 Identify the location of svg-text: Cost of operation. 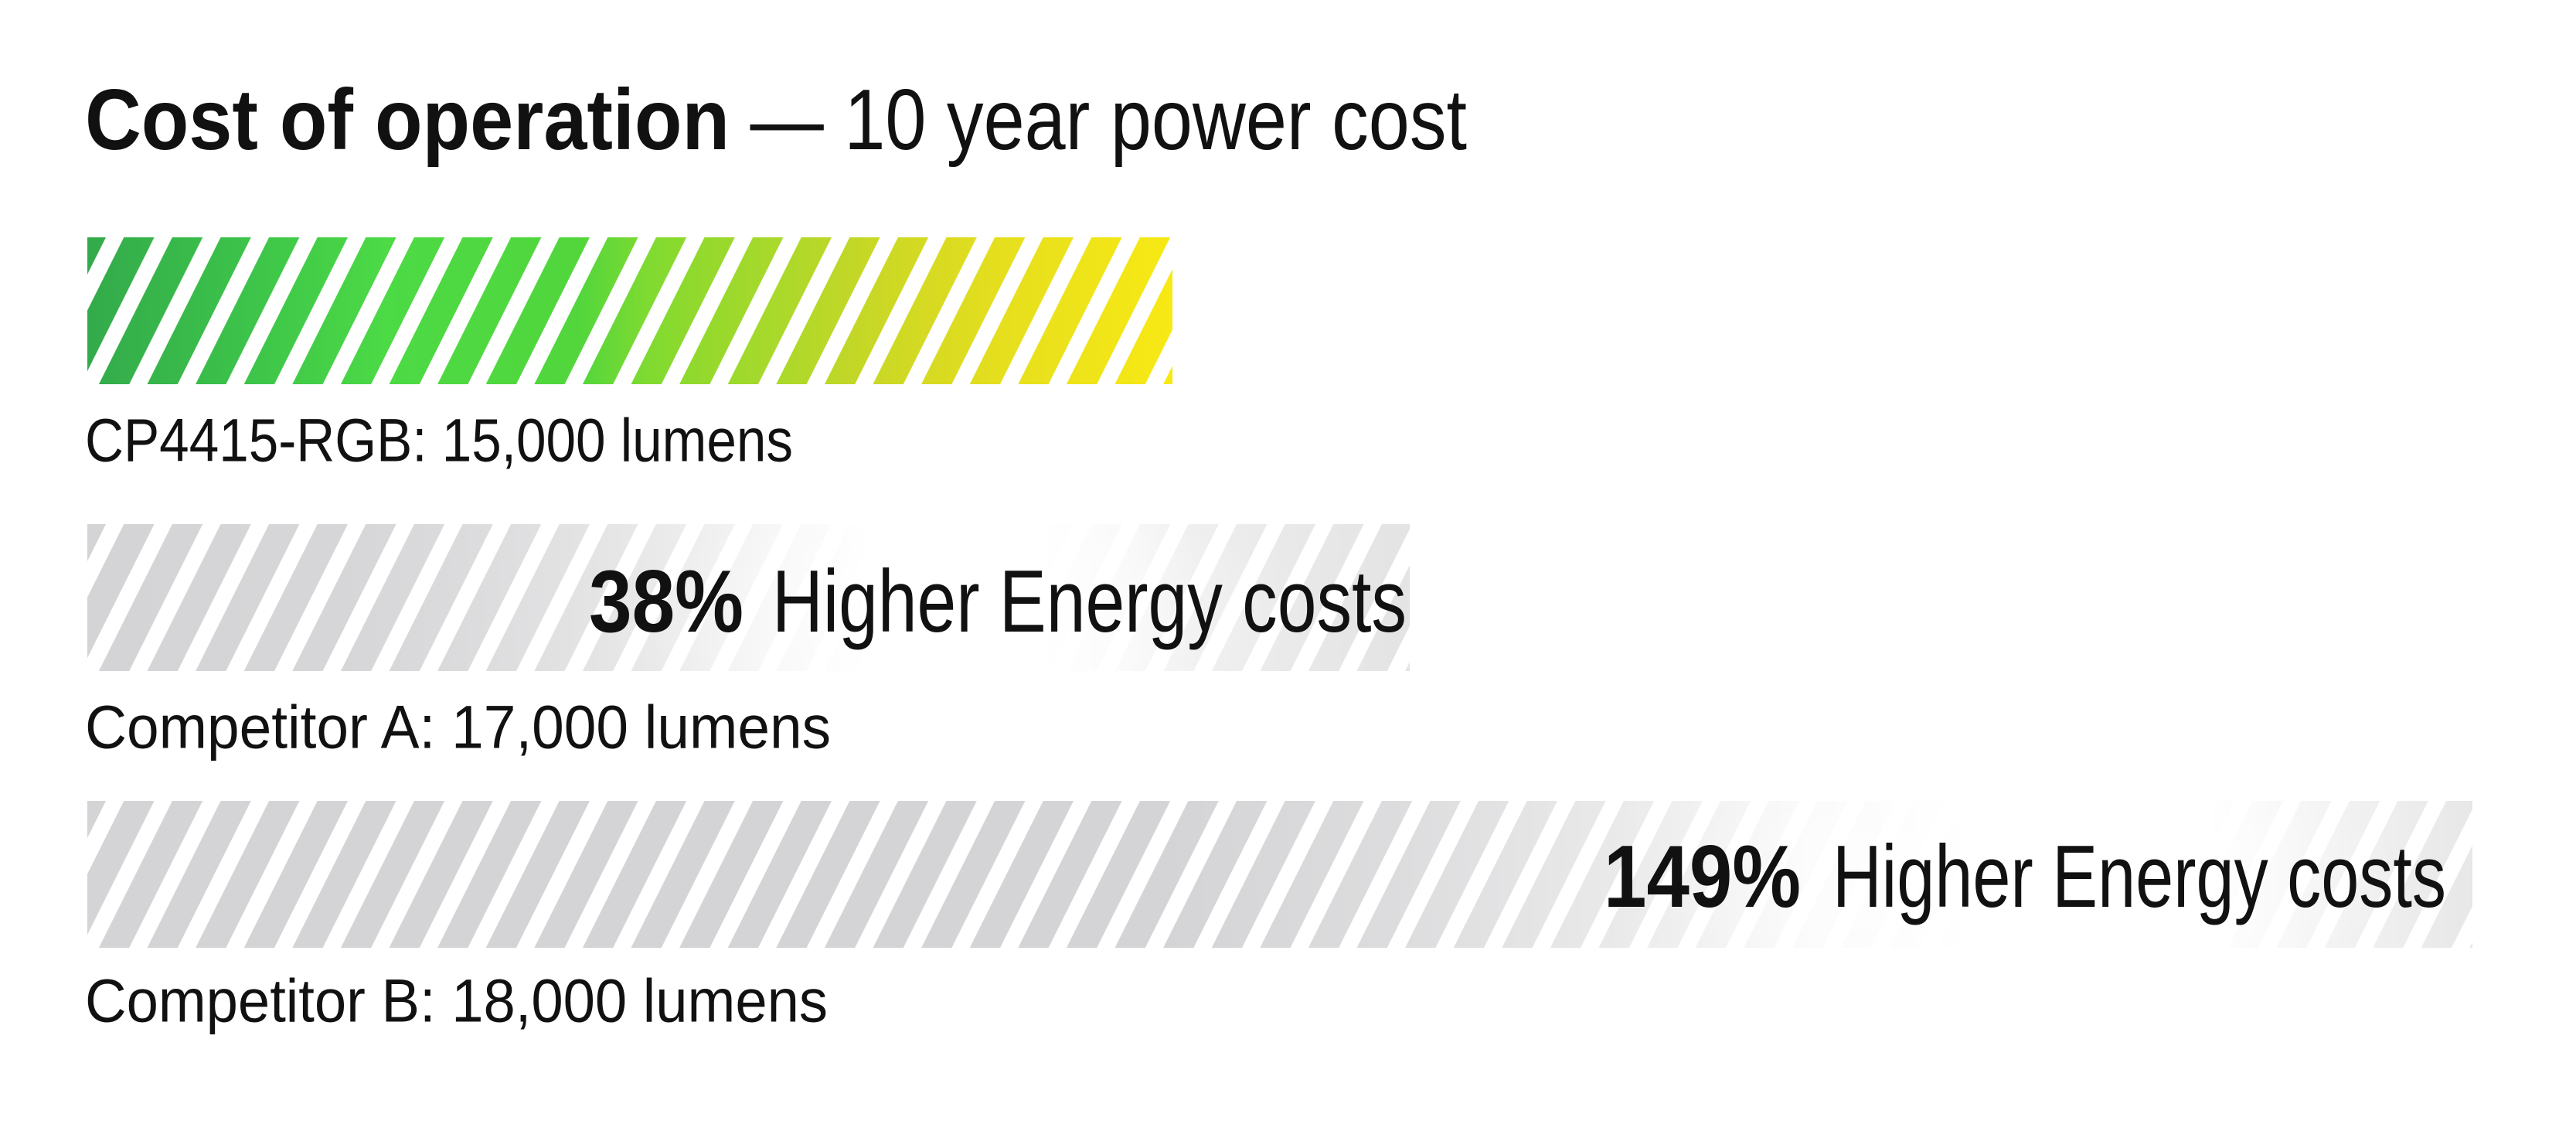
(407, 120).